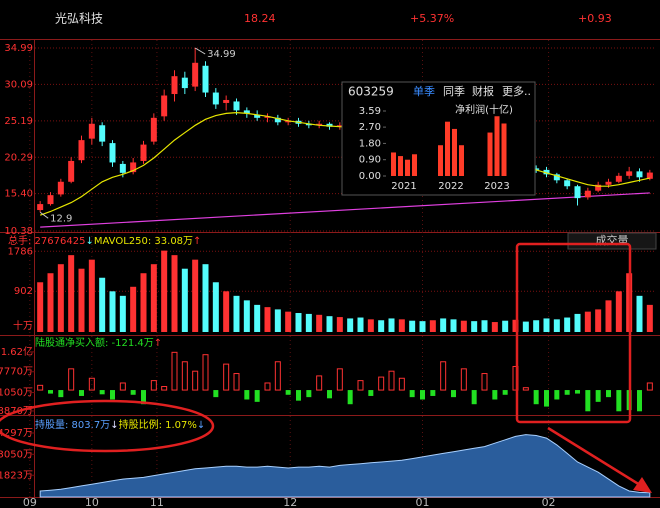 This screenshot has height=508, width=660. What do you see at coordinates (72, 424) in the screenshot?
I see `legend-text: 持股量: 803.7万` at bounding box center [72, 424].